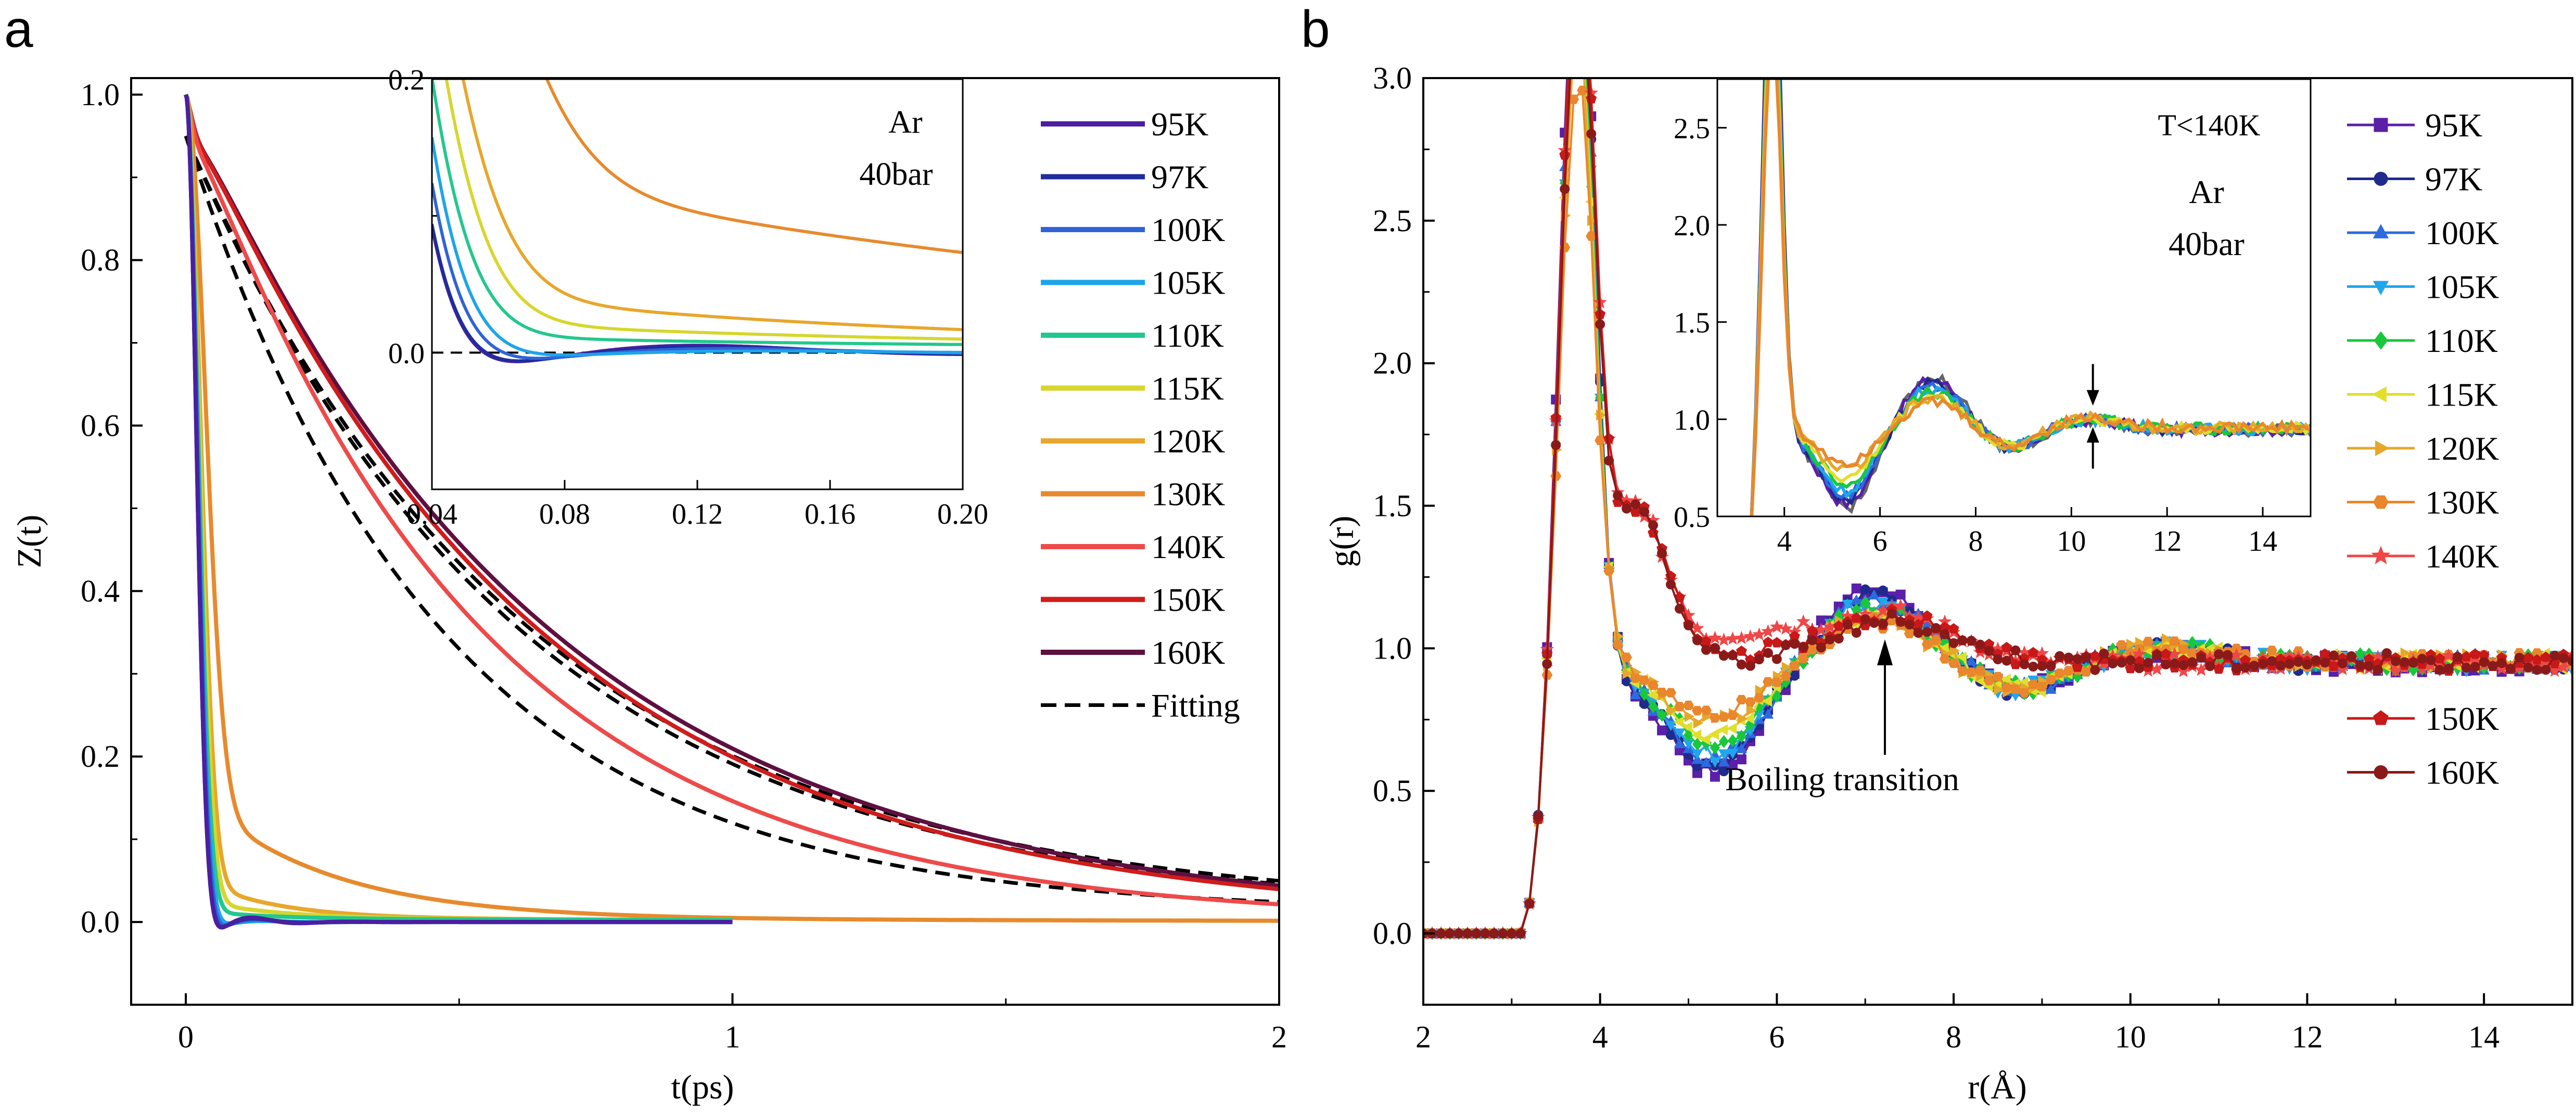  I want to click on panel-a-inset-label-ar: Ar, so click(905, 122).